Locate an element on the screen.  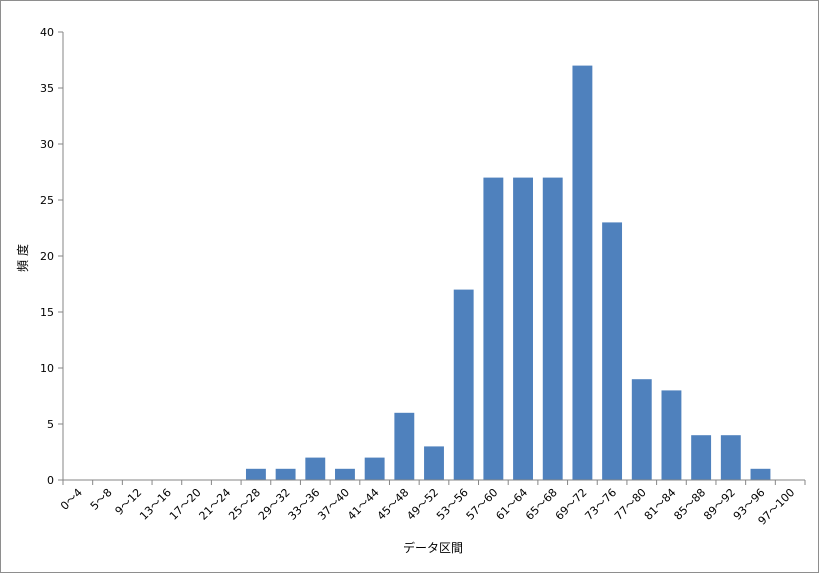
x-tick-label: 65～68 is located at coordinates (541, 504).